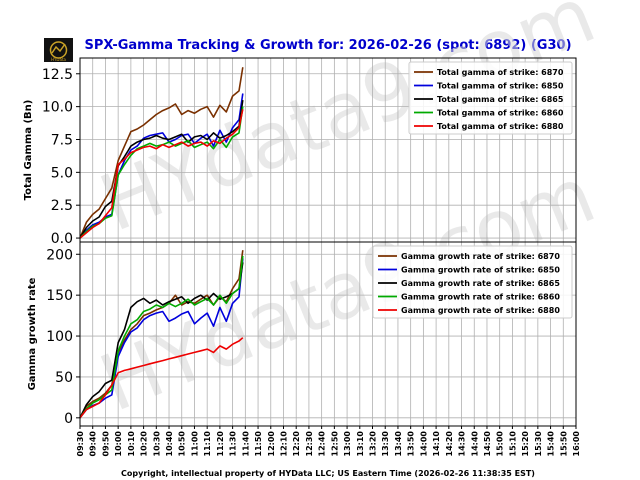 This screenshot has width=640, height=480. Describe the element at coordinates (373, 444) in the screenshot. I see `x-tick-label: 13:20` at that location.